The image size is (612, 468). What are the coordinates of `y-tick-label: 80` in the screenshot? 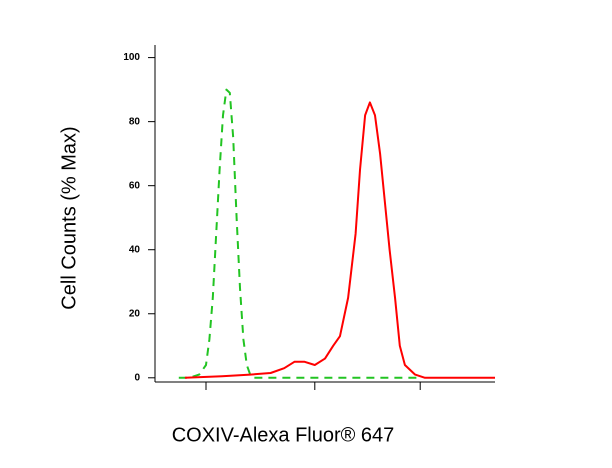 It's located at (135, 121).